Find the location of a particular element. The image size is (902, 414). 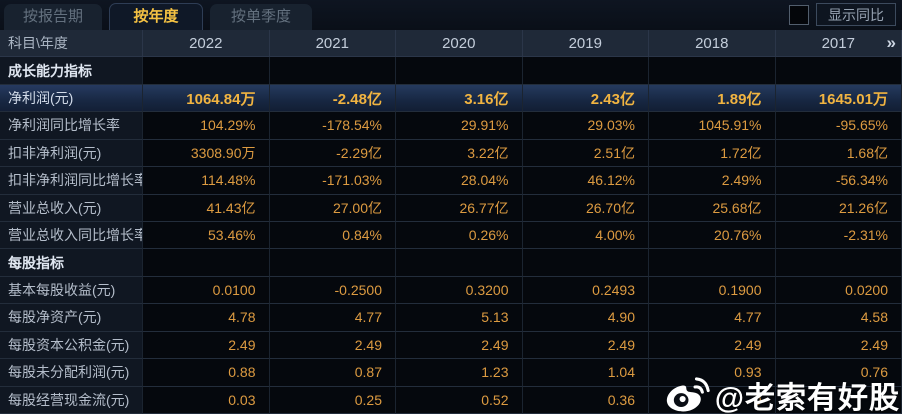

value-cell: 0.0100 is located at coordinates (206, 290).